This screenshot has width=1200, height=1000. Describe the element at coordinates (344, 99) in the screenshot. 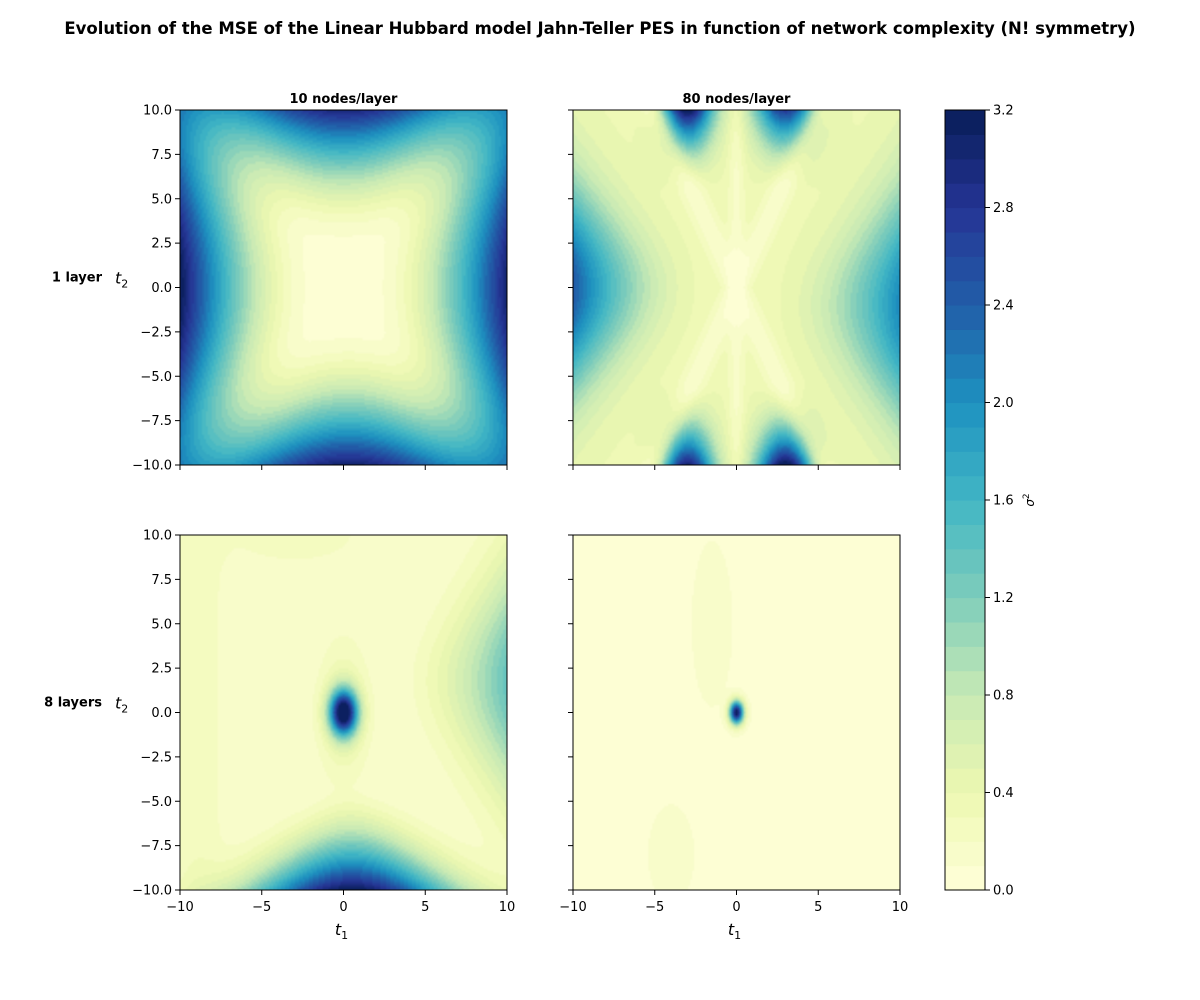

I see `column-title: 10 nodes/layer` at that location.